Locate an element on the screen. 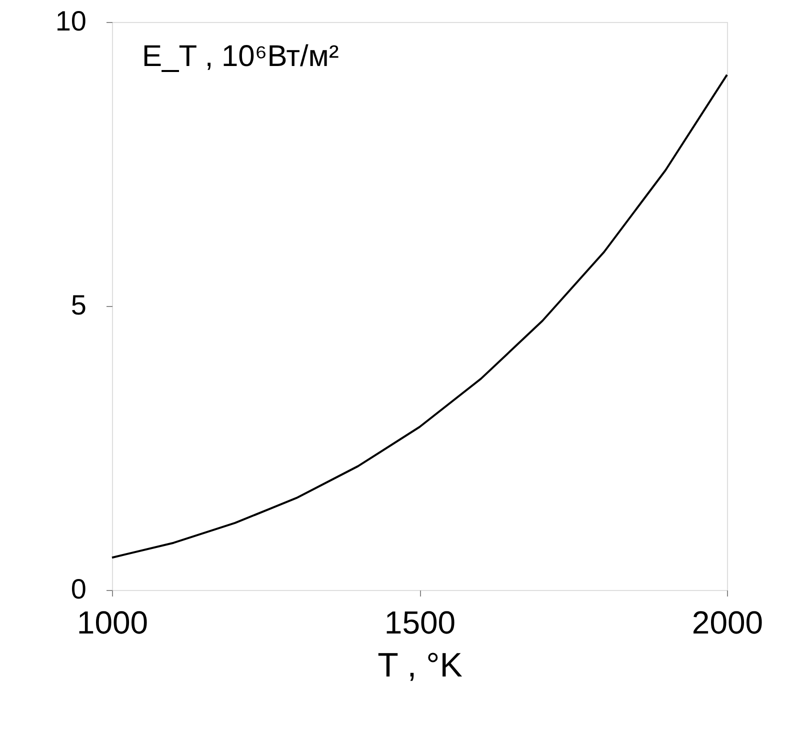 This screenshot has width=800, height=750. x-axis-title: T , °K is located at coordinates (420, 665).